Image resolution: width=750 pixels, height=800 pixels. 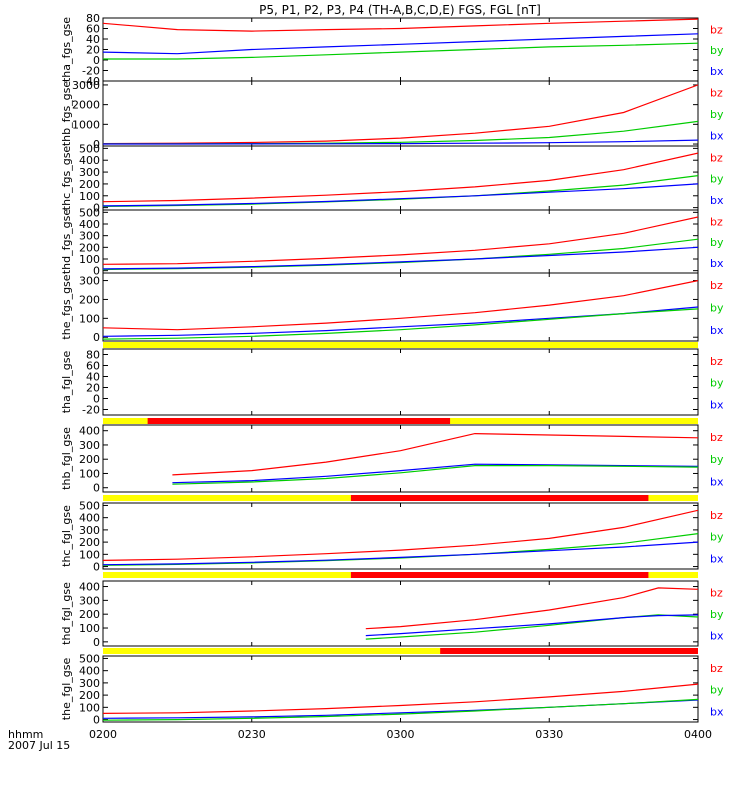 What do you see at coordinates (252, 734) in the screenshot?
I see `x-tick-label: 0230` at bounding box center [252, 734].